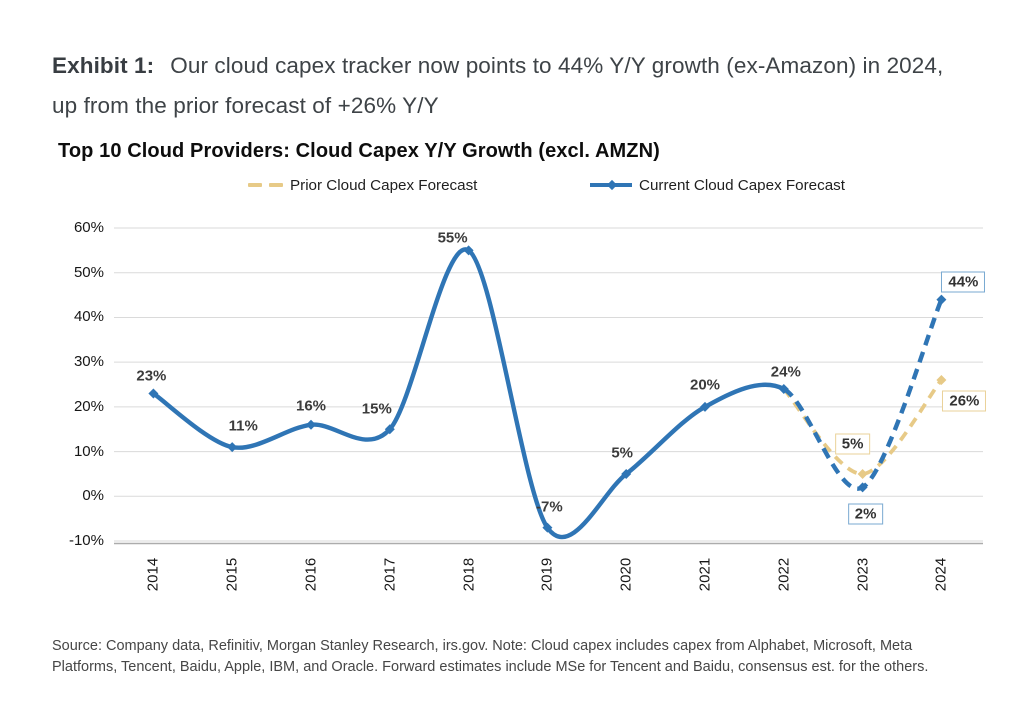 Image resolution: width=1024 pixels, height=713 pixels. Describe the element at coordinates (862, 427) in the screenshot. I see `prior-forecast-line` at that location.